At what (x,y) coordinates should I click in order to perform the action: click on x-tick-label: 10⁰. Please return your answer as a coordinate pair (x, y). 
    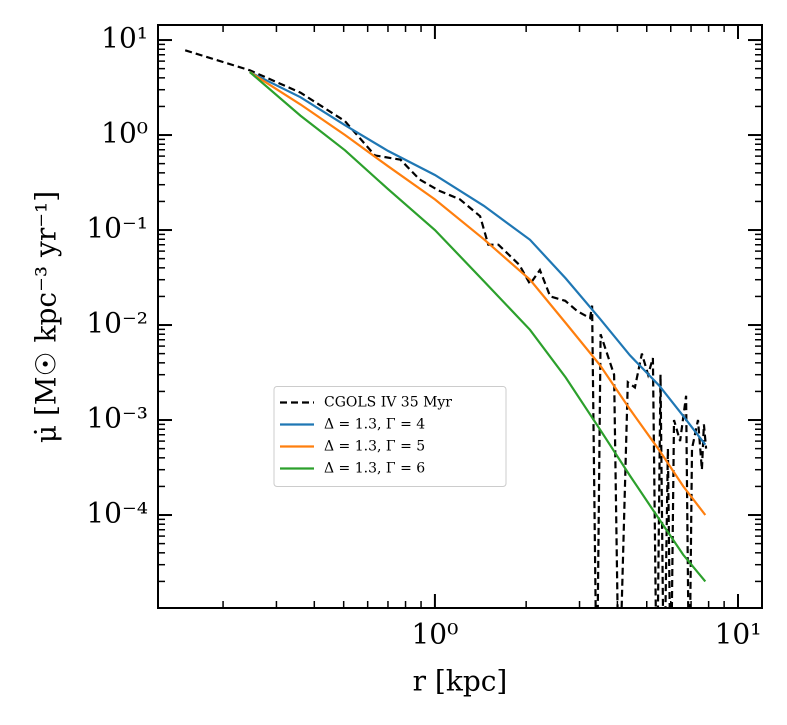
    Looking at the image, I should click on (434, 634).